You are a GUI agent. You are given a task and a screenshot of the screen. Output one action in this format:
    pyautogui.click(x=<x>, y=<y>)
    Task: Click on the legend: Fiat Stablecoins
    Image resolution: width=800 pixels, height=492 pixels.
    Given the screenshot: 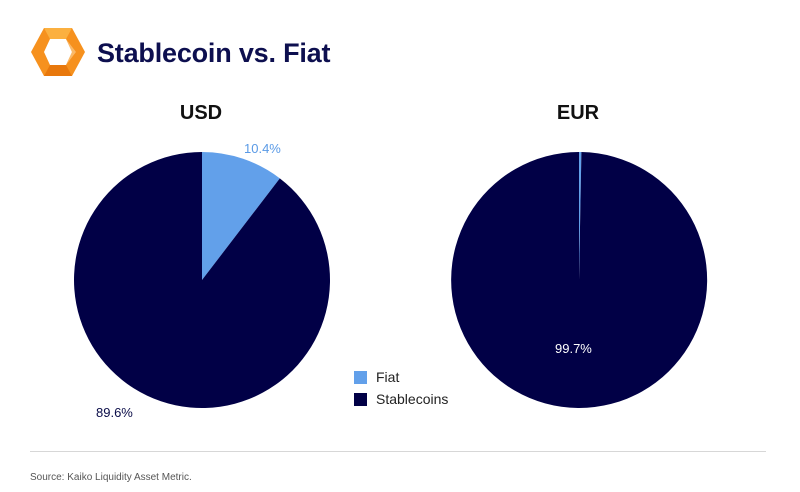 What is the action you would take?
    pyautogui.click(x=401, y=389)
    